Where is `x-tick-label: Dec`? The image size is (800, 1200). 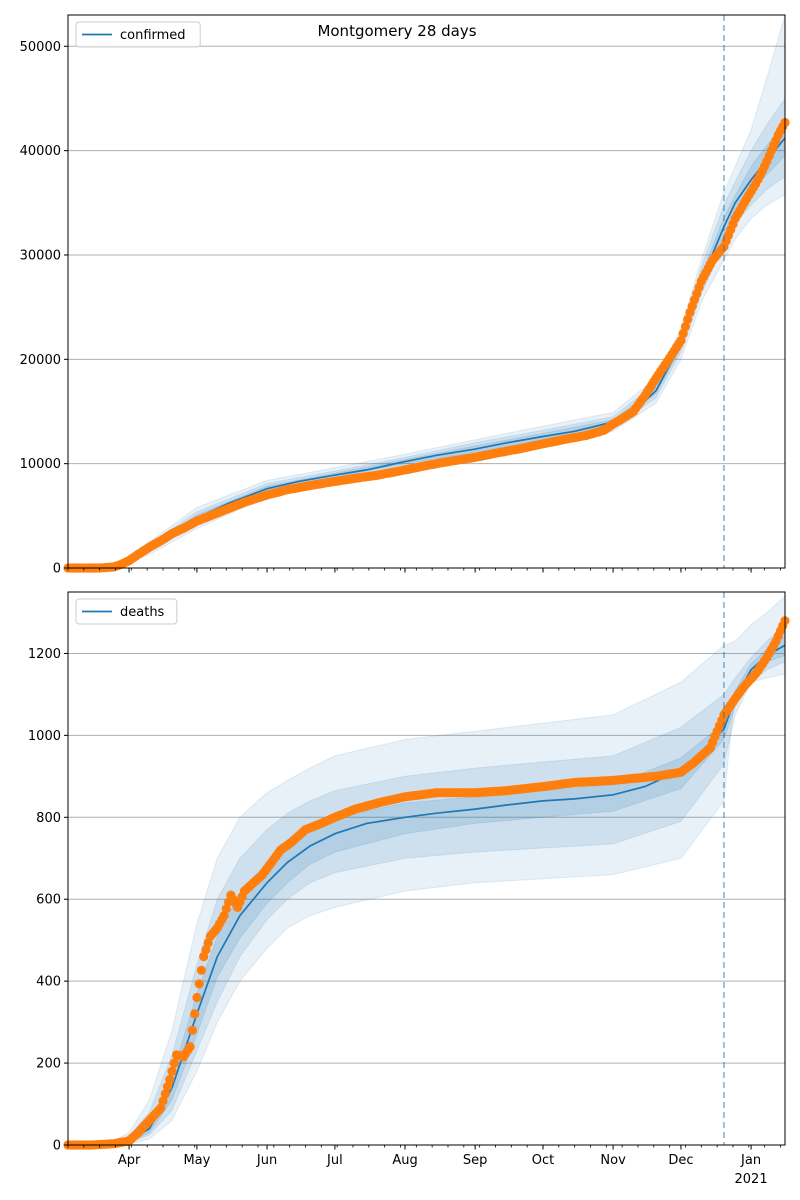
x-tick-label: Dec is located at coordinates (680, 1160).